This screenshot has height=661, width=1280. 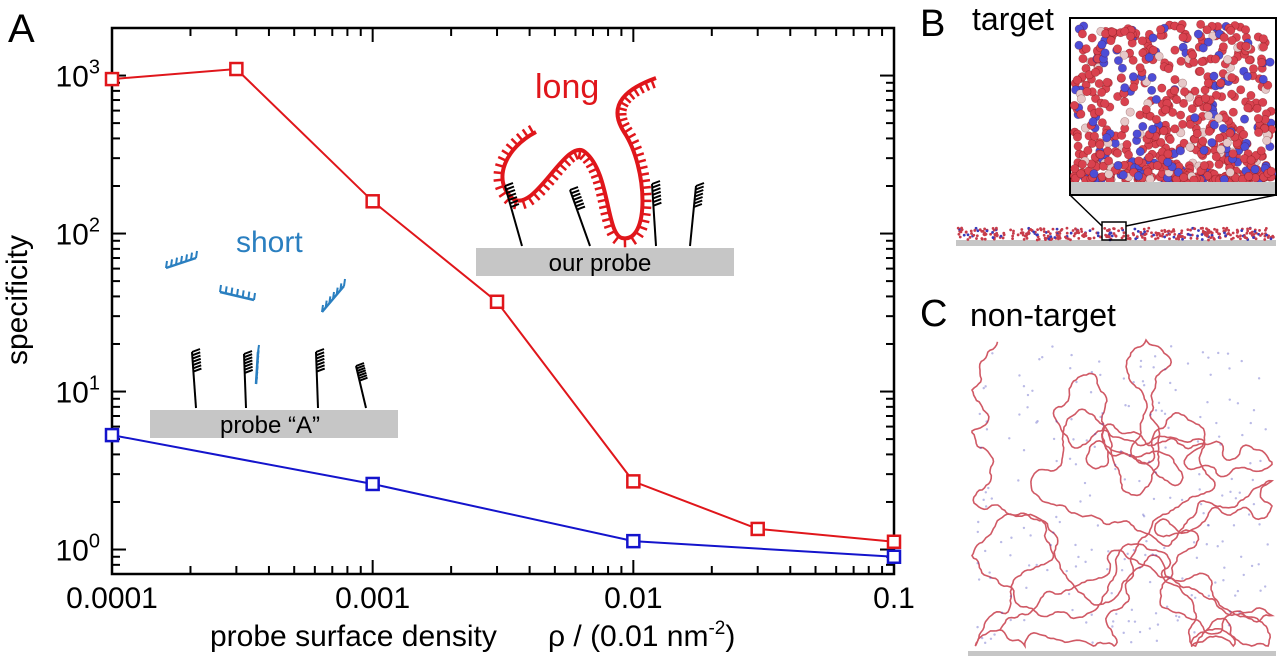 What do you see at coordinates (894, 598) in the screenshot?
I see `x-tick-label: 0.1` at bounding box center [894, 598].